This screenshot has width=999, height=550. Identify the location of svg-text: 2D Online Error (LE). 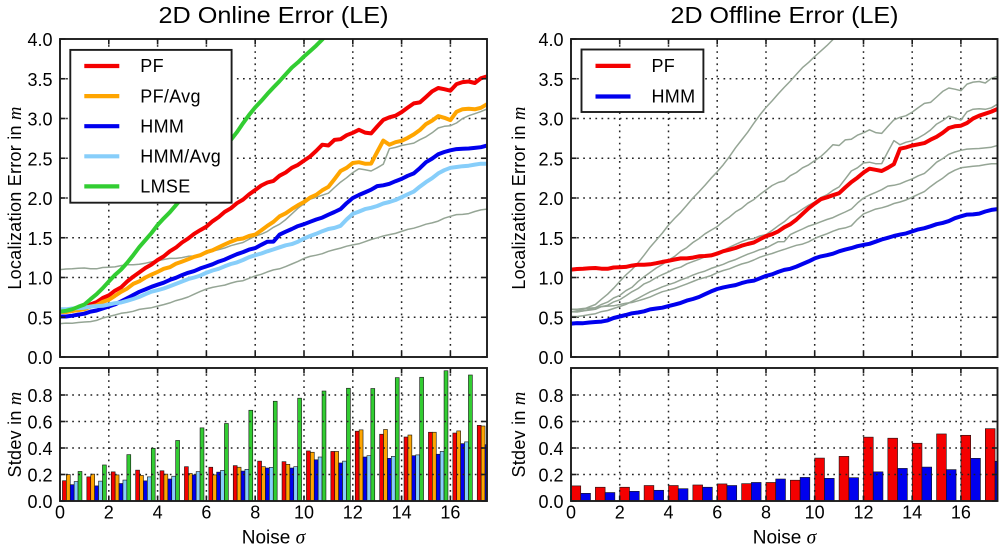
(274, 15).